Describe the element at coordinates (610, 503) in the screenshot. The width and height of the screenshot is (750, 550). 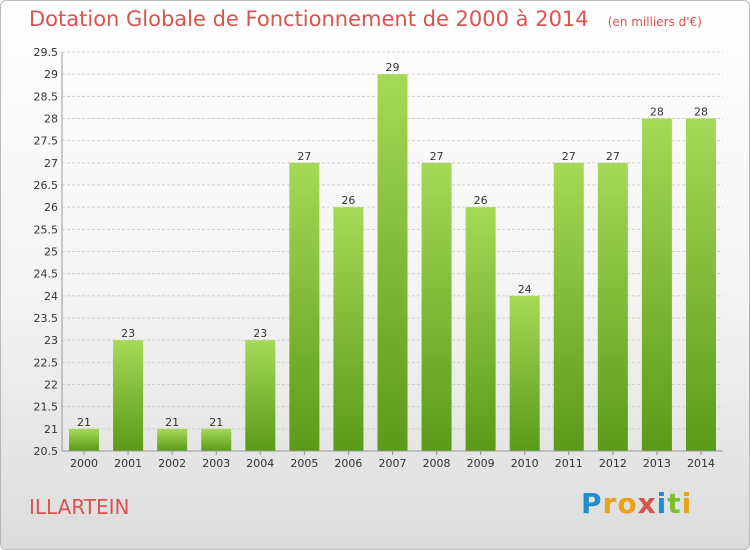
I see `logo-letter: r` at that location.